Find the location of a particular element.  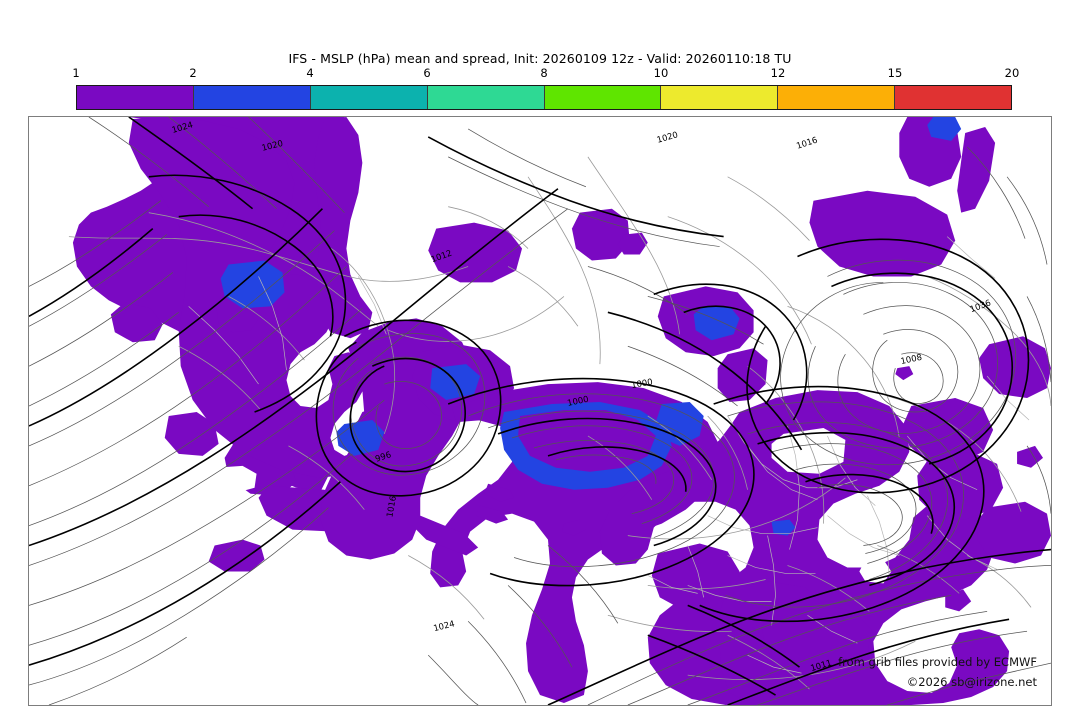

spread-patch-russia-n is located at coordinates (882, 233).